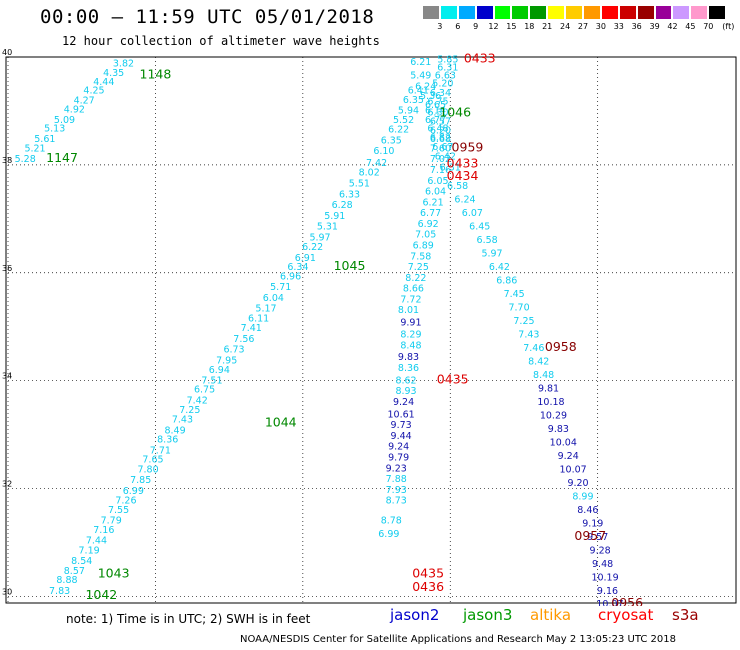  I want to click on wave-height-value: 9.57, so click(597, 537).